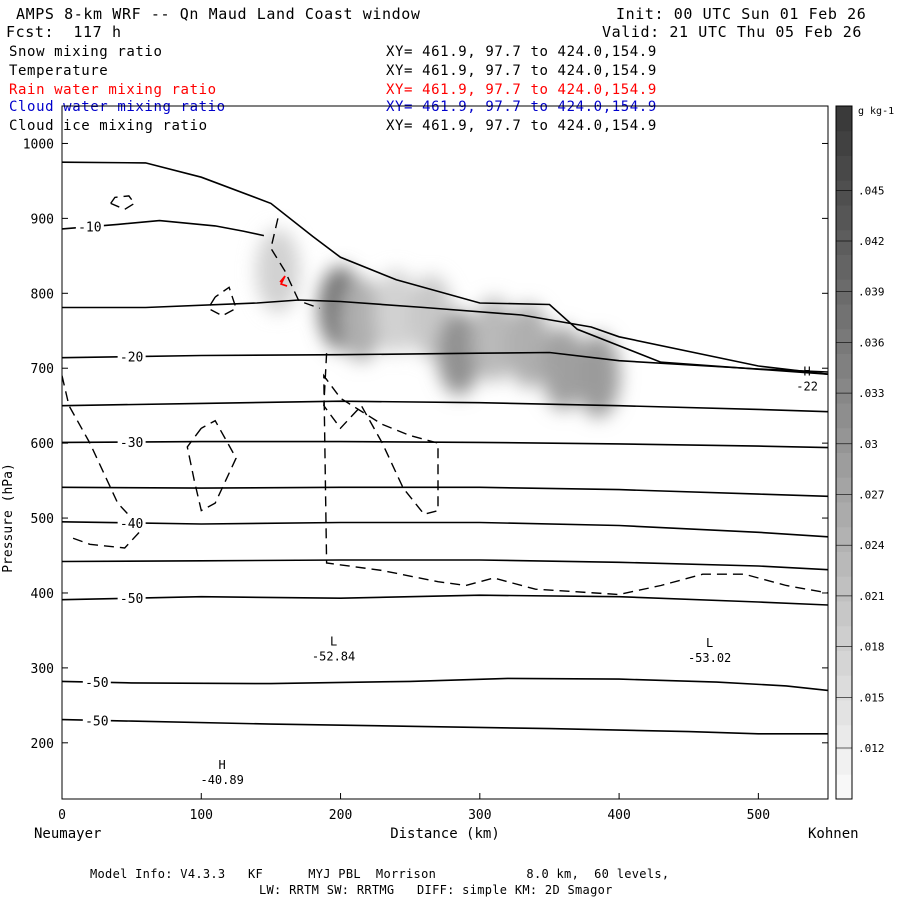 This screenshot has height=900, width=900. Describe the element at coordinates (844, 452) in the screenshot. I see `colorbar-frame` at that location.